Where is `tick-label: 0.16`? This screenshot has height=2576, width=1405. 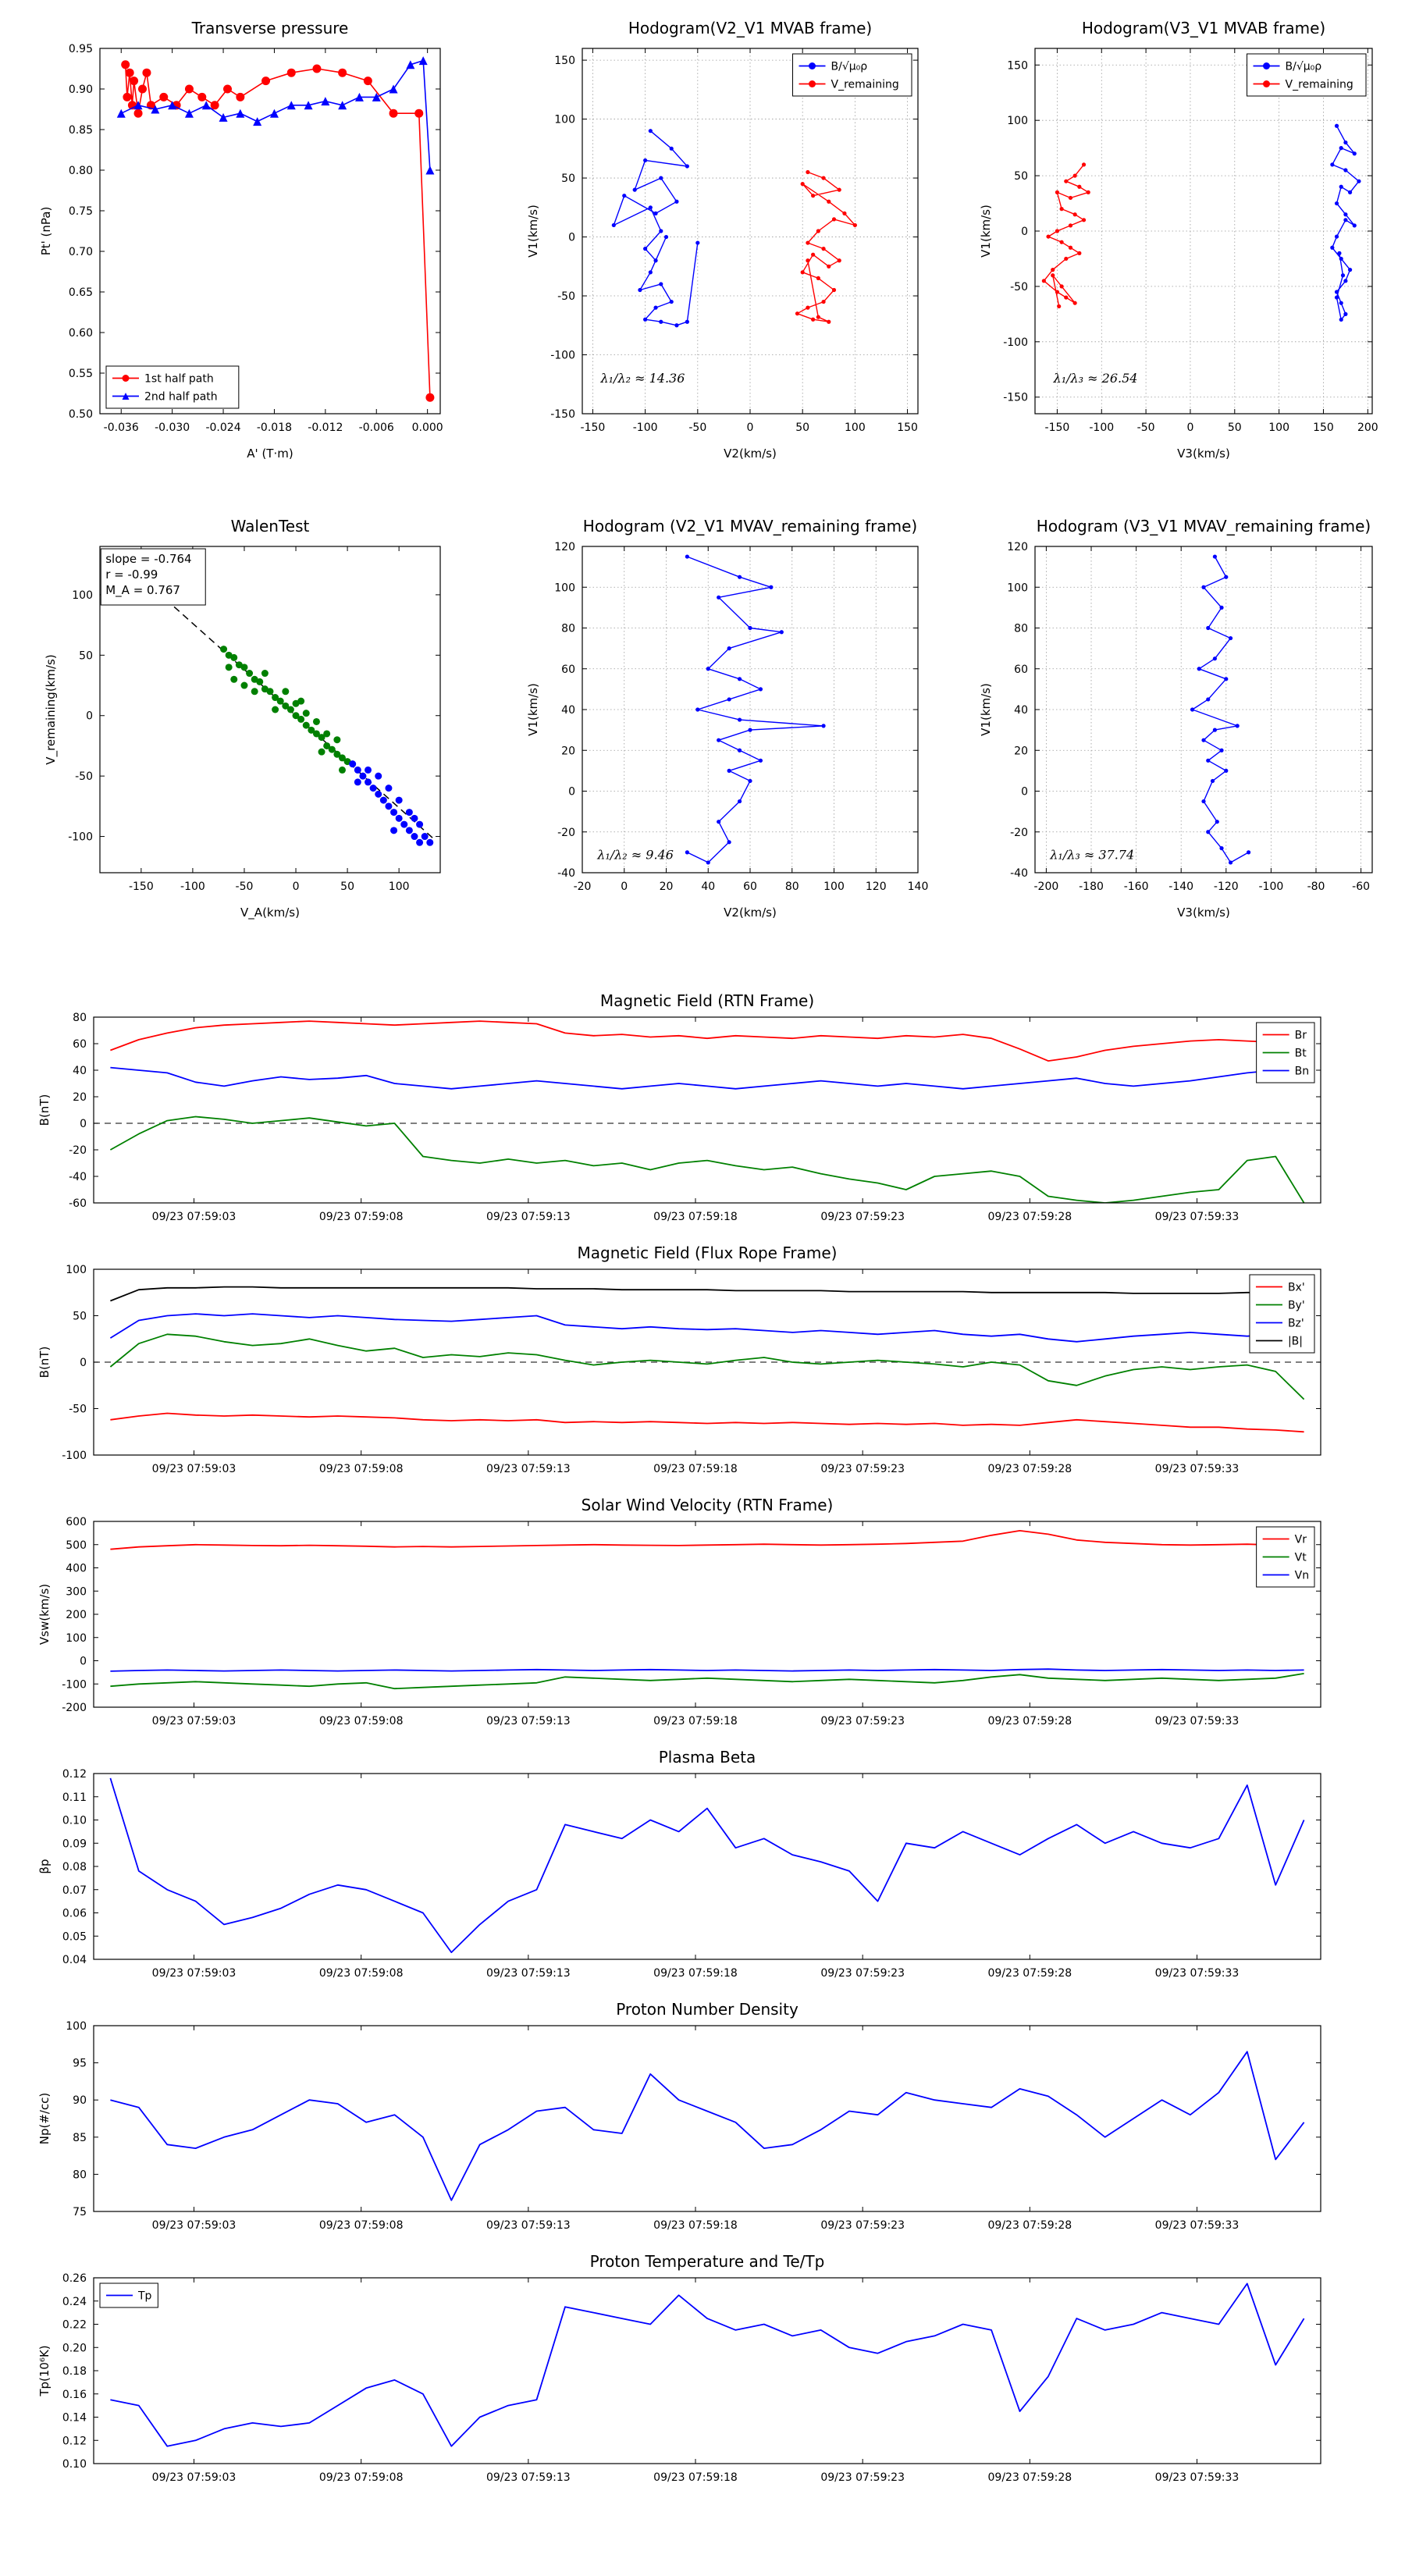
tick-label: 0.16 is located at coordinates (74, 2395).